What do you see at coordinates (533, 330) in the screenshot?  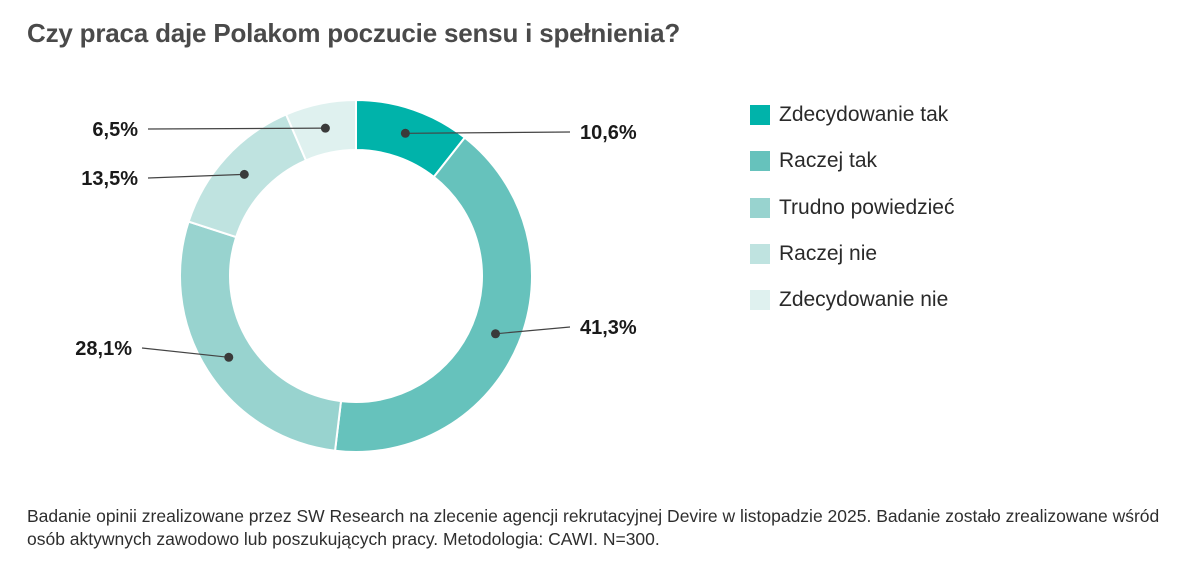 I see `leader-line-raczej-tak` at bounding box center [533, 330].